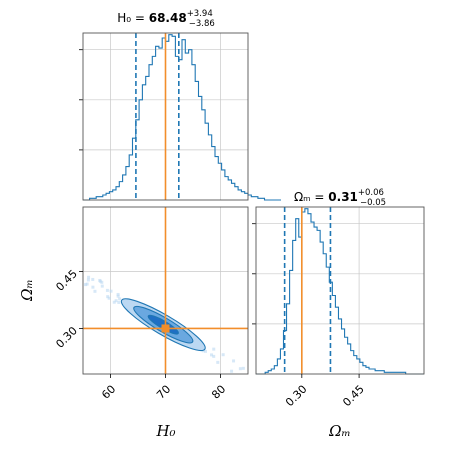 The width and height of the screenshot is (457, 457). Describe the element at coordinates (202, 24) in the screenshot. I see `h0-title-minus: −3.86` at that location.